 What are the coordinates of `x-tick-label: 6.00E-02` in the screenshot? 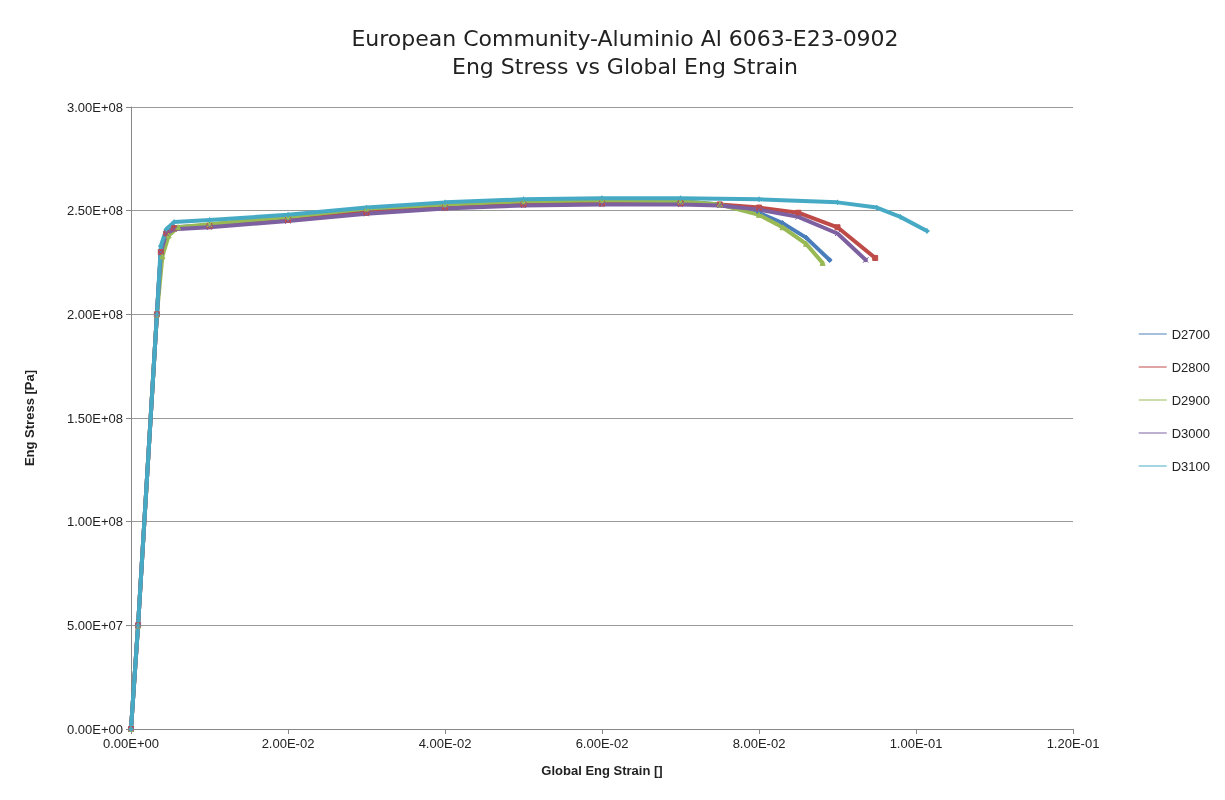 It's located at (602, 743).